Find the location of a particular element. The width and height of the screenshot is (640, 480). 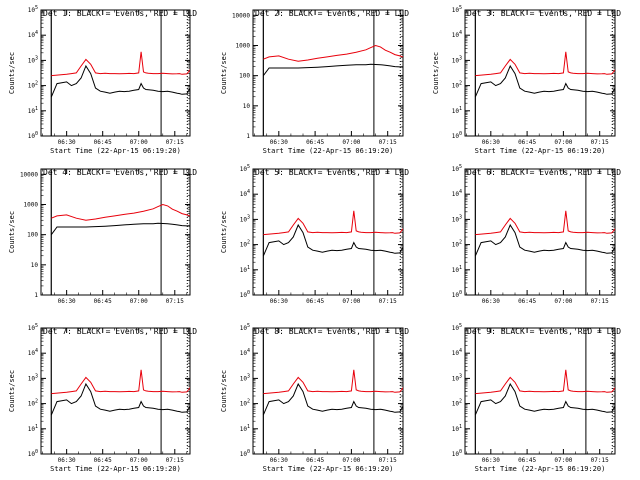

y-tick-label: 10 is located at coordinates (247, 106).